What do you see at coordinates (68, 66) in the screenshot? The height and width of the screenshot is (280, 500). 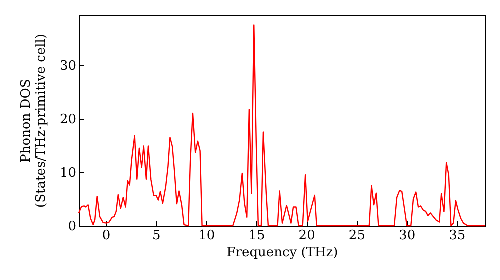 I see `y-tick-label: 30` at bounding box center [68, 66].